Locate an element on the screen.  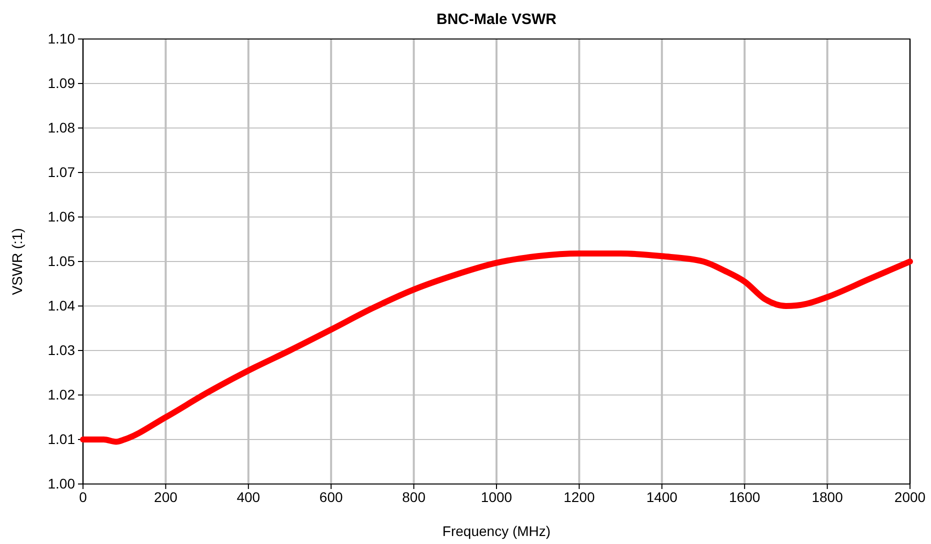
chart-title: BNC-Male VSWR is located at coordinates (496, 19).